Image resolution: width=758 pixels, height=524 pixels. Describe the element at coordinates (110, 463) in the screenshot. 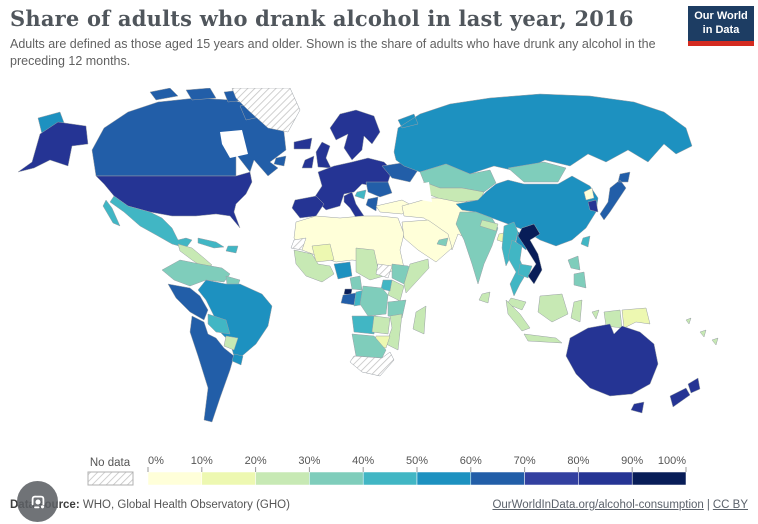

I see `no-data-label: No data` at that location.